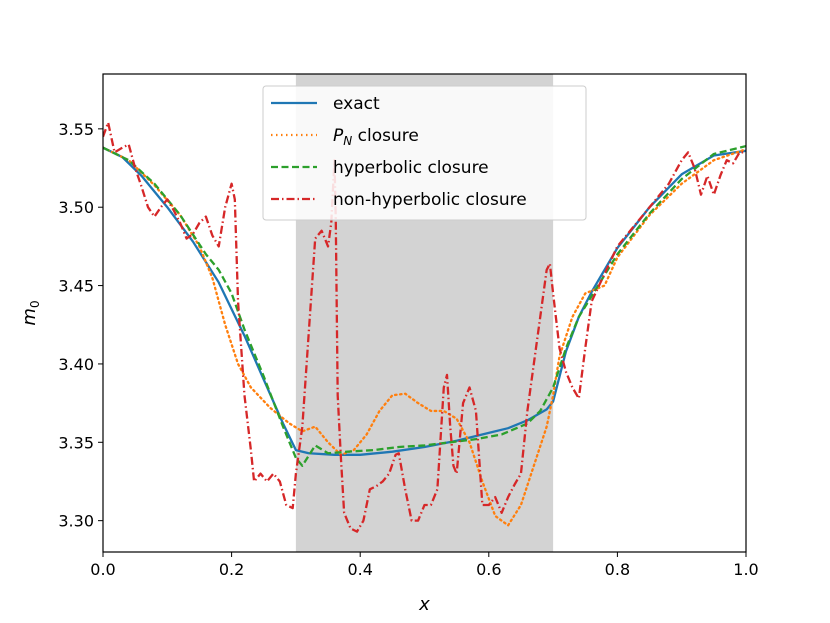 This screenshot has width=830, height=623. What do you see at coordinates (356, 104) in the screenshot?
I see `legend-label-1: exact` at bounding box center [356, 104].